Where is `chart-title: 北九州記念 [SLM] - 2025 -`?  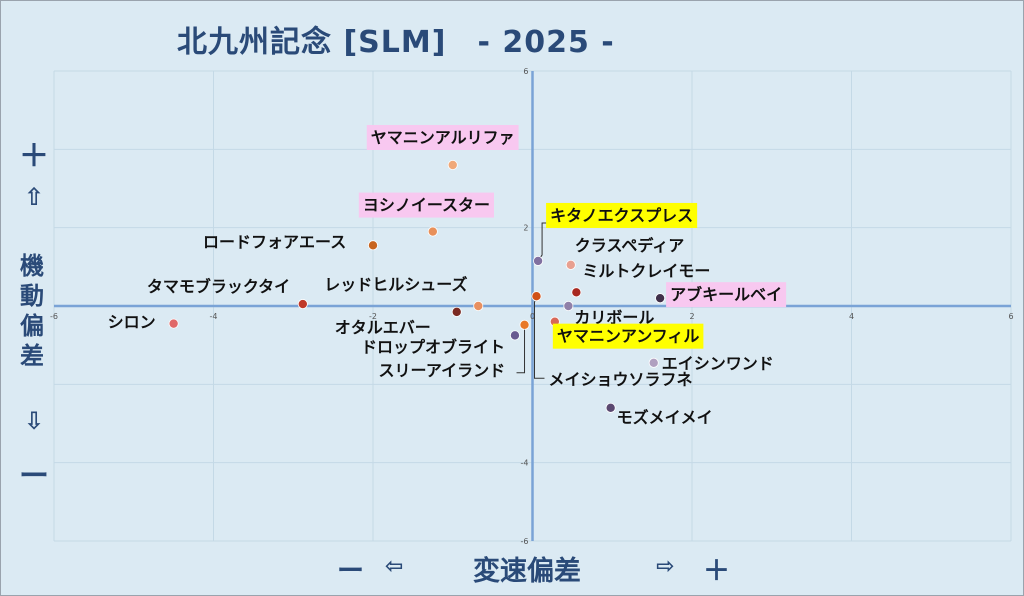 chart-title: 北九州記念 [SLM] - 2025 - is located at coordinates (396, 42).